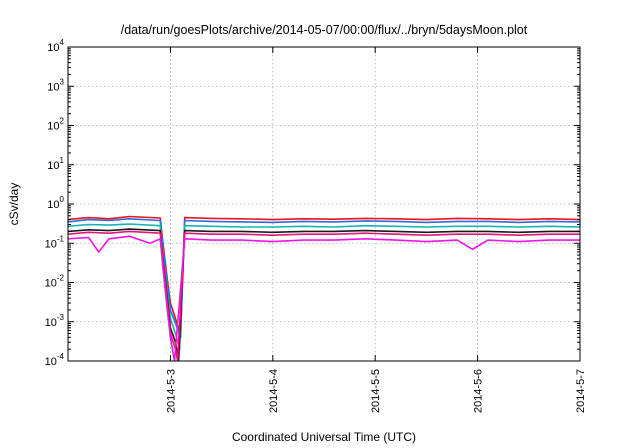 Image resolution: width=640 pixels, height=448 pixels. What do you see at coordinates (55, 203) in the screenshot?
I see `y-tick-label: 10⁰` at bounding box center [55, 203].